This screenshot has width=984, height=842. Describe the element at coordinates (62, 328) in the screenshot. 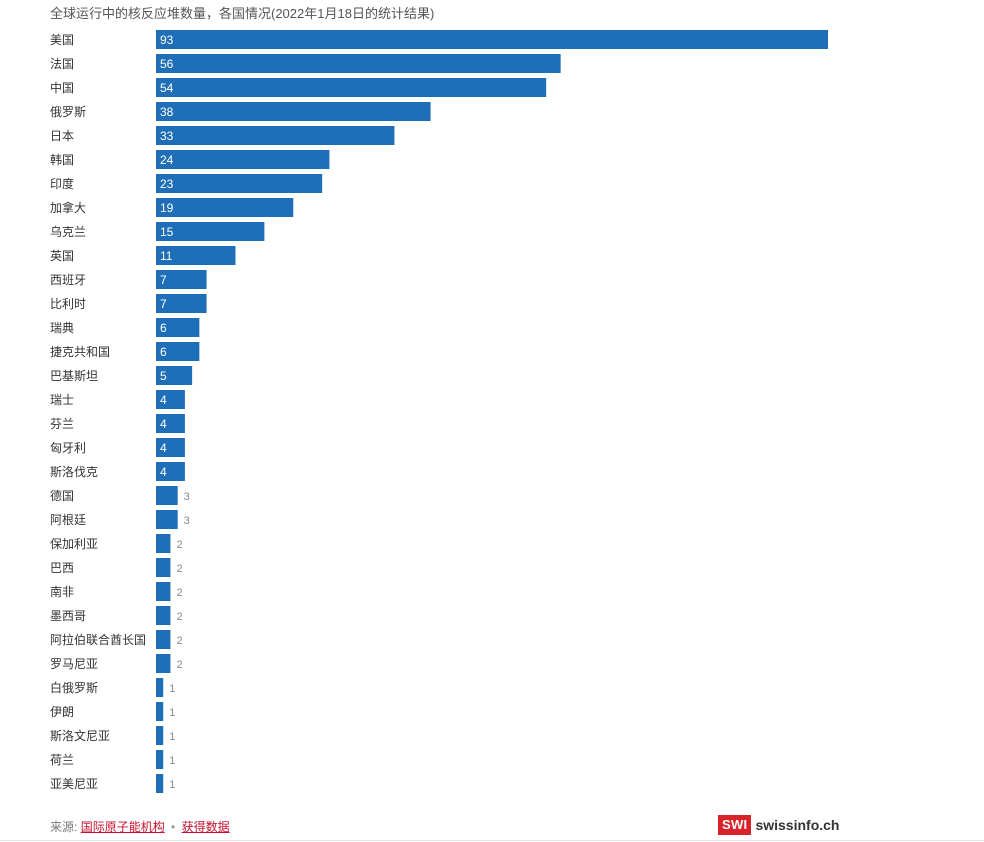

I see `category-label: 瑞典` at that location.